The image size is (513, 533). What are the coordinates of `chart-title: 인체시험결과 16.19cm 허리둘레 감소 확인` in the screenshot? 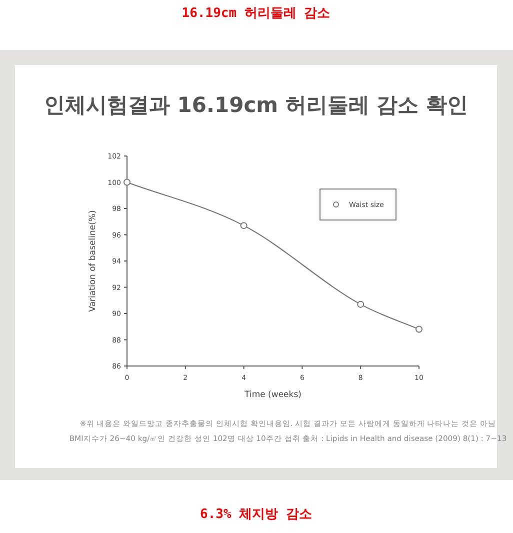 It's located at (256, 105).